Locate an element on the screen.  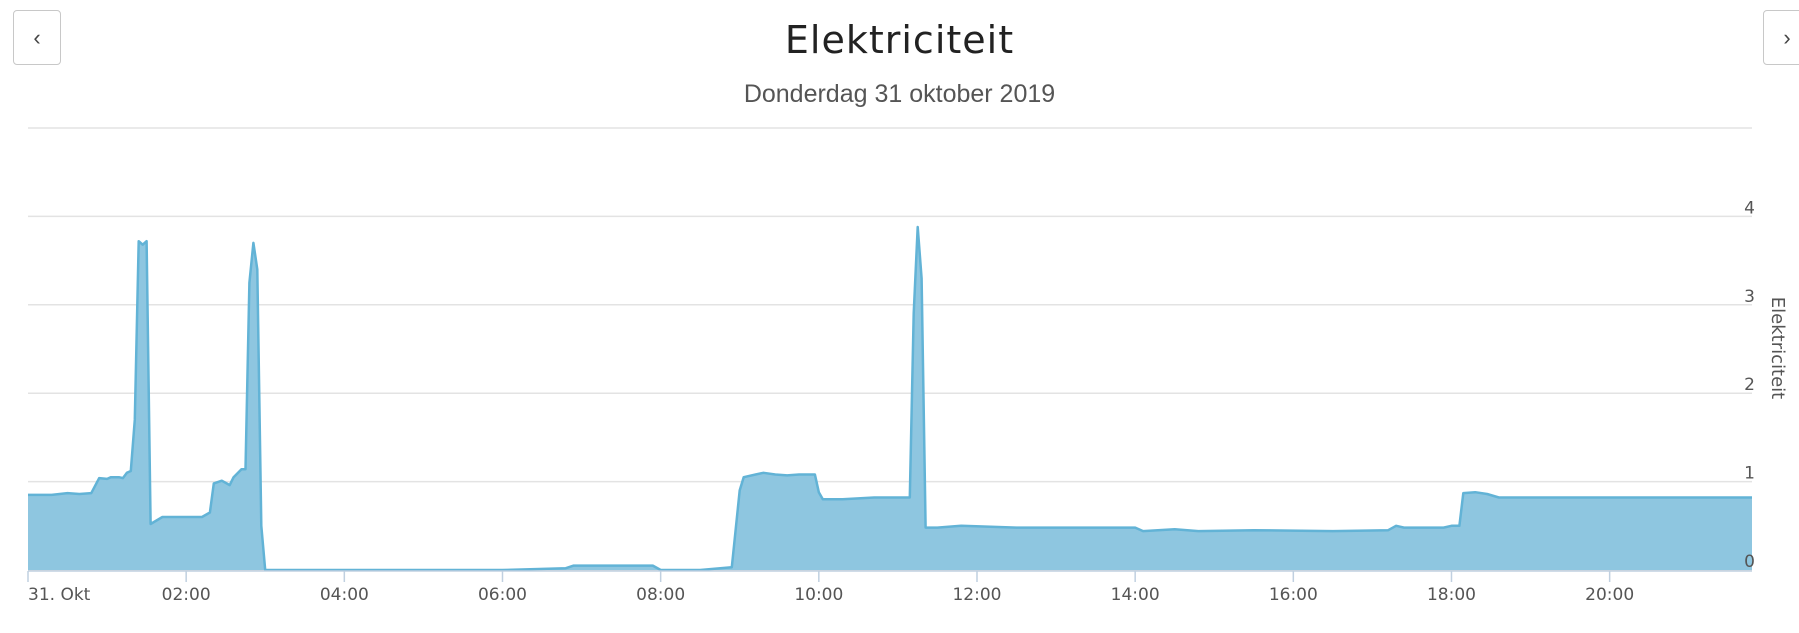
y-tick-label: 1 is located at coordinates (1749, 474).